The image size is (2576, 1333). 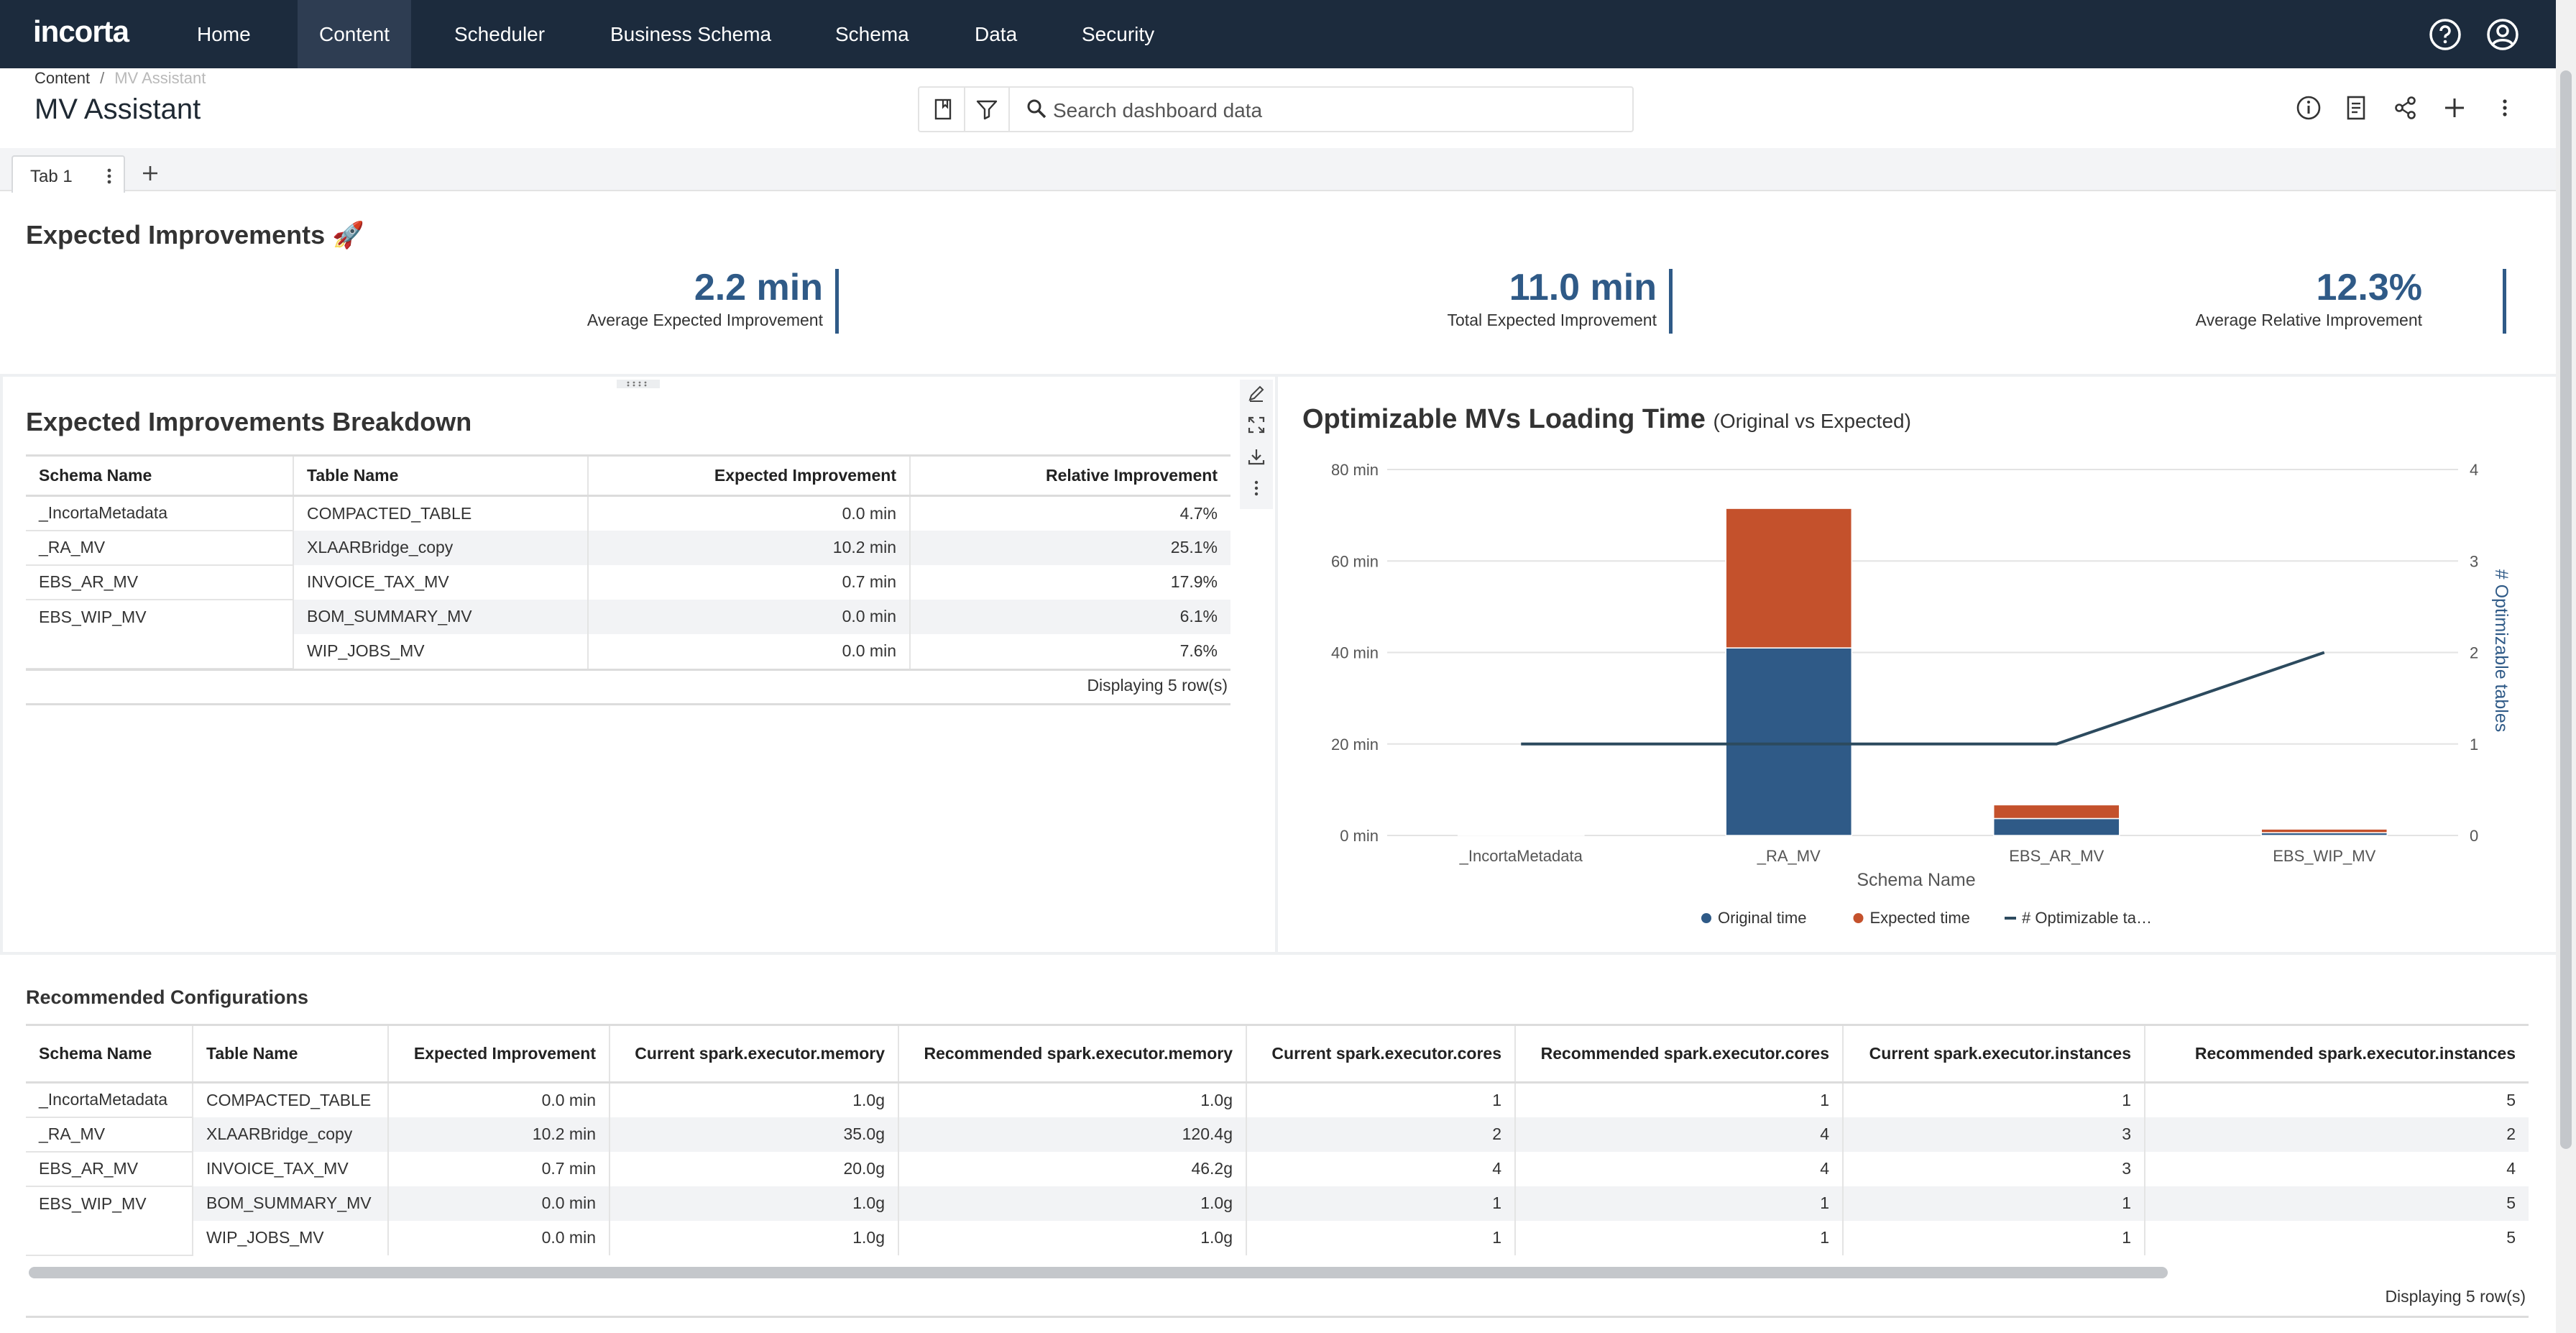 I want to click on help-icon, so click(x=2445, y=34).